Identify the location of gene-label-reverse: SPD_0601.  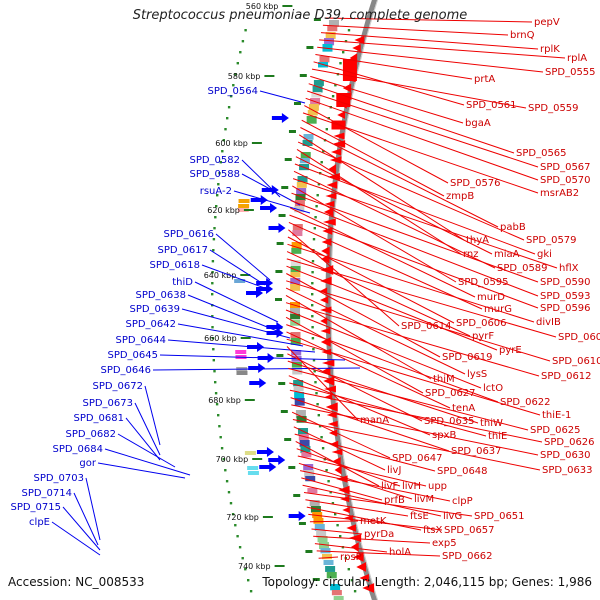
(579, 337).